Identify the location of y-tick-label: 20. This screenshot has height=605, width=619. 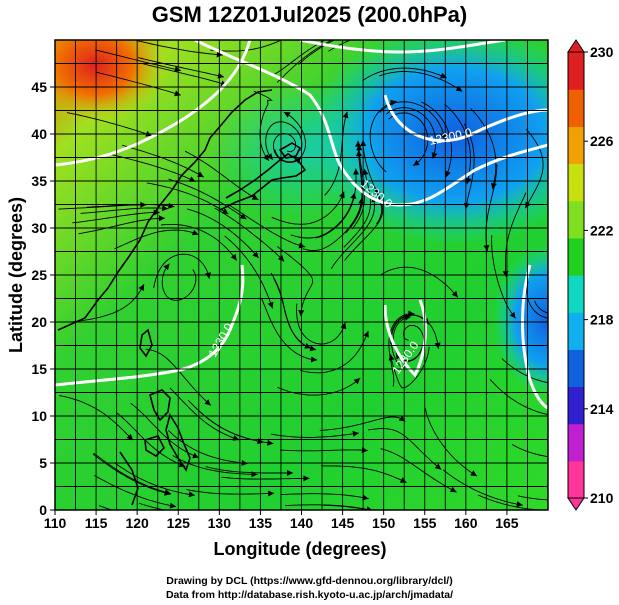
(39, 322).